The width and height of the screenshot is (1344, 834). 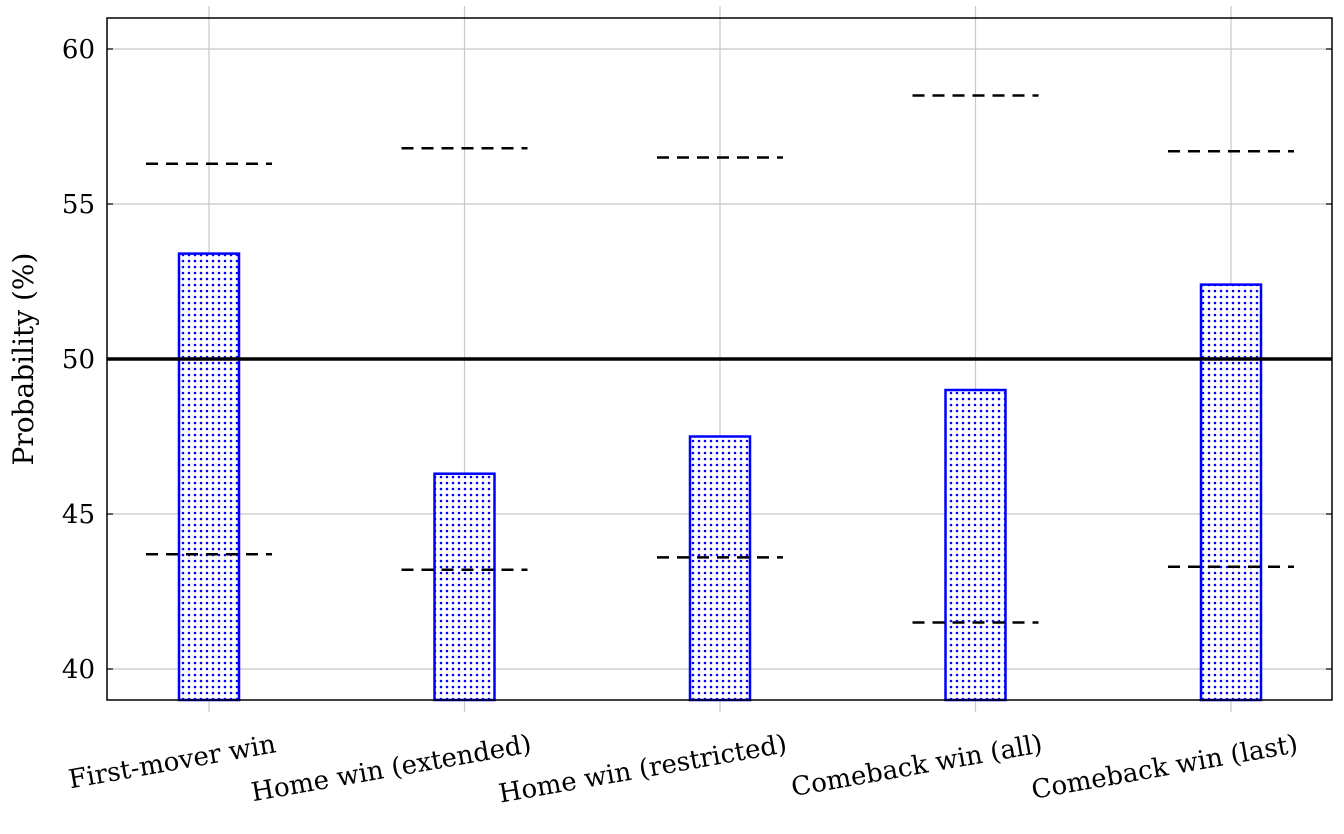 I want to click on y-tick-label: 45, so click(x=78, y=515).